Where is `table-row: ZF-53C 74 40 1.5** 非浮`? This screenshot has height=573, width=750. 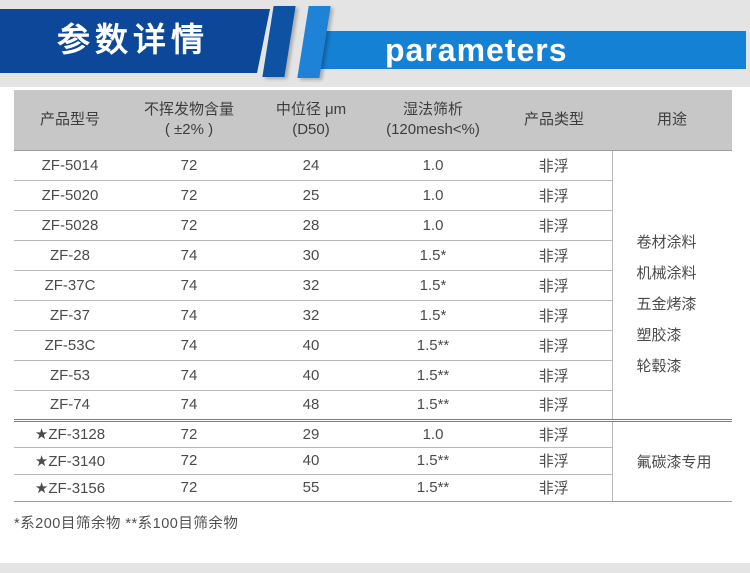 table-row: ZF-53C 74 40 1.5** 非浮 is located at coordinates (373, 345).